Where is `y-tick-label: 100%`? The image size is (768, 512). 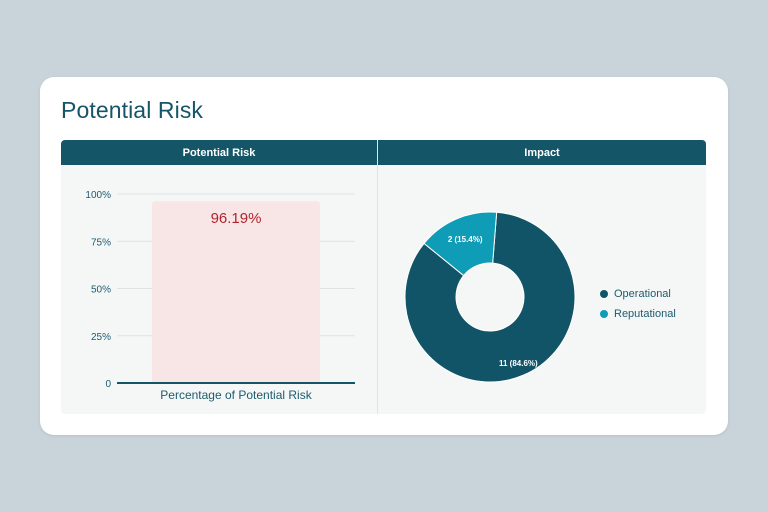 y-tick-label: 100% is located at coordinates (98, 195).